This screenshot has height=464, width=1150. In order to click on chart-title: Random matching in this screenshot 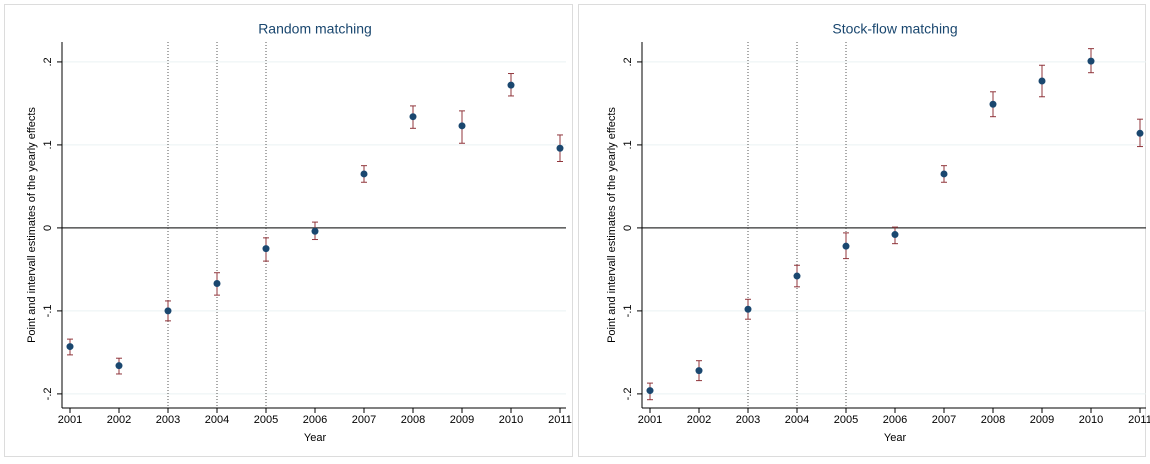, I will do `click(315, 29)`.